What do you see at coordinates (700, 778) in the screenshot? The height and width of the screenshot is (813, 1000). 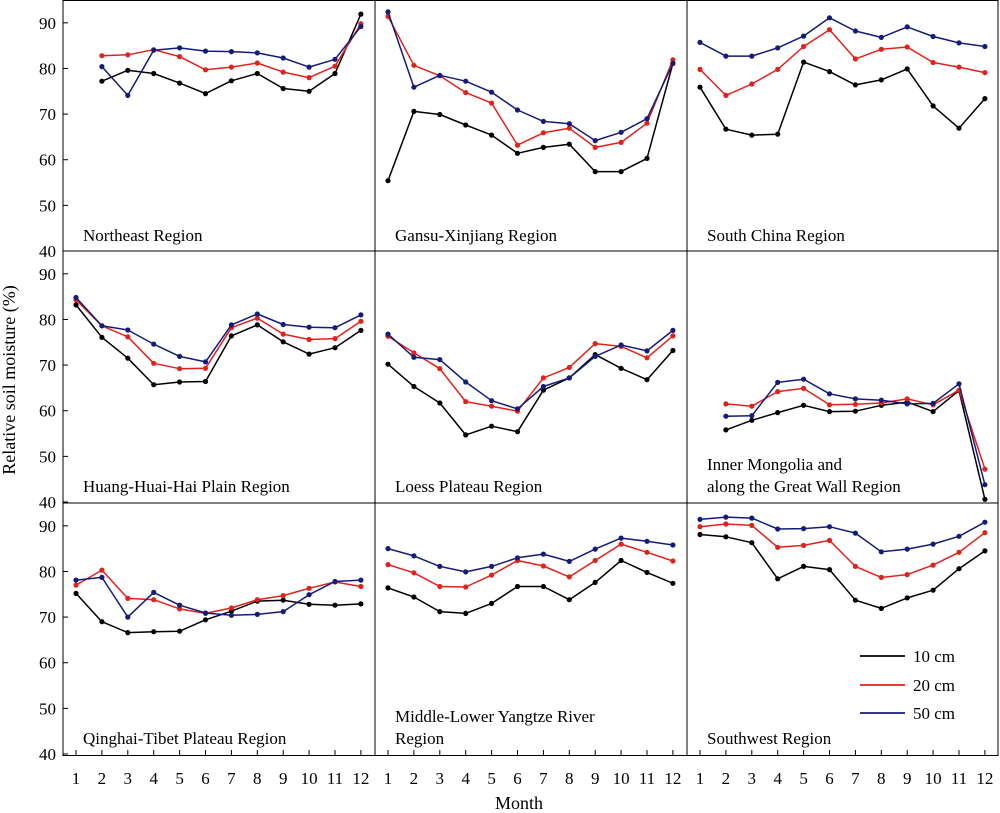 I see `x-tick-label: 1` at bounding box center [700, 778].